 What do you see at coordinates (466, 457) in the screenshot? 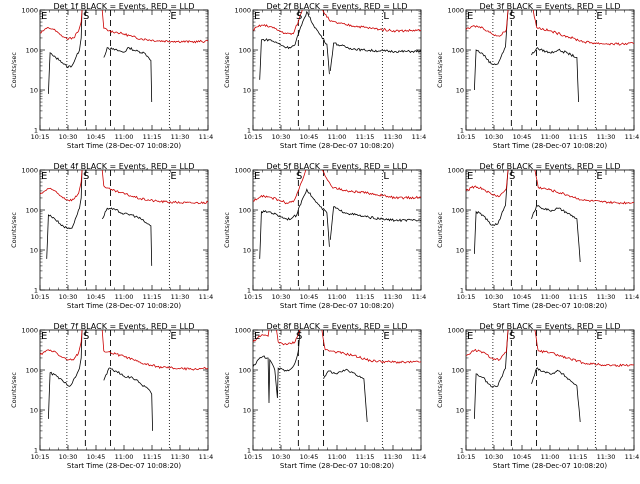
I see `x-tick-label: 10:15` at bounding box center [466, 457].